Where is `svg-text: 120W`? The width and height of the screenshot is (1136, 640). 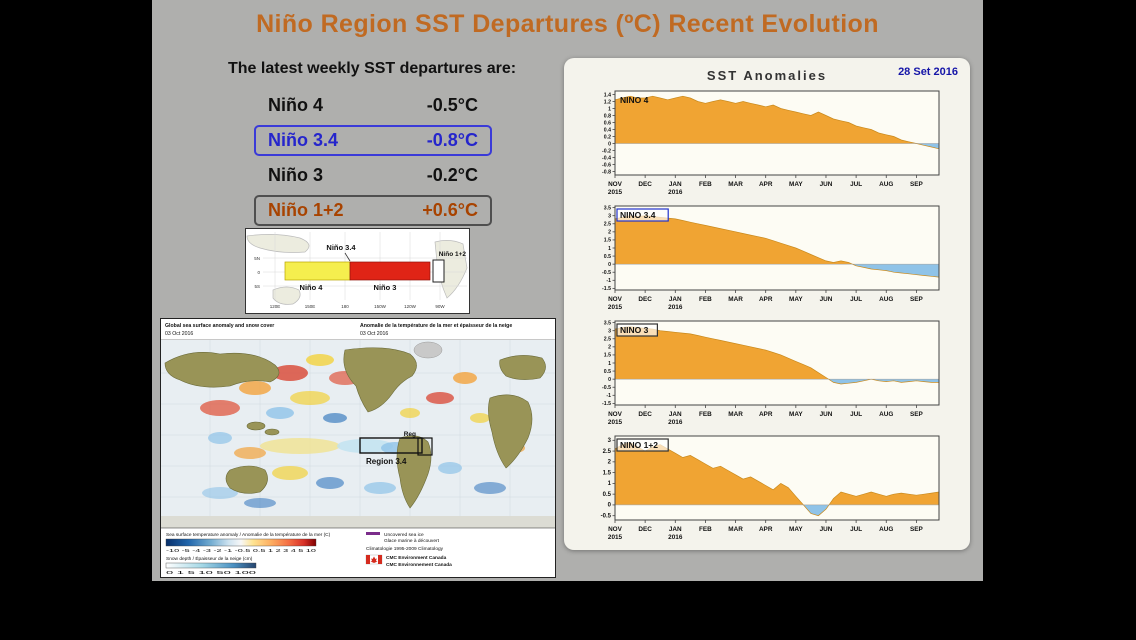
svg-text: 120W is located at coordinates (410, 306).